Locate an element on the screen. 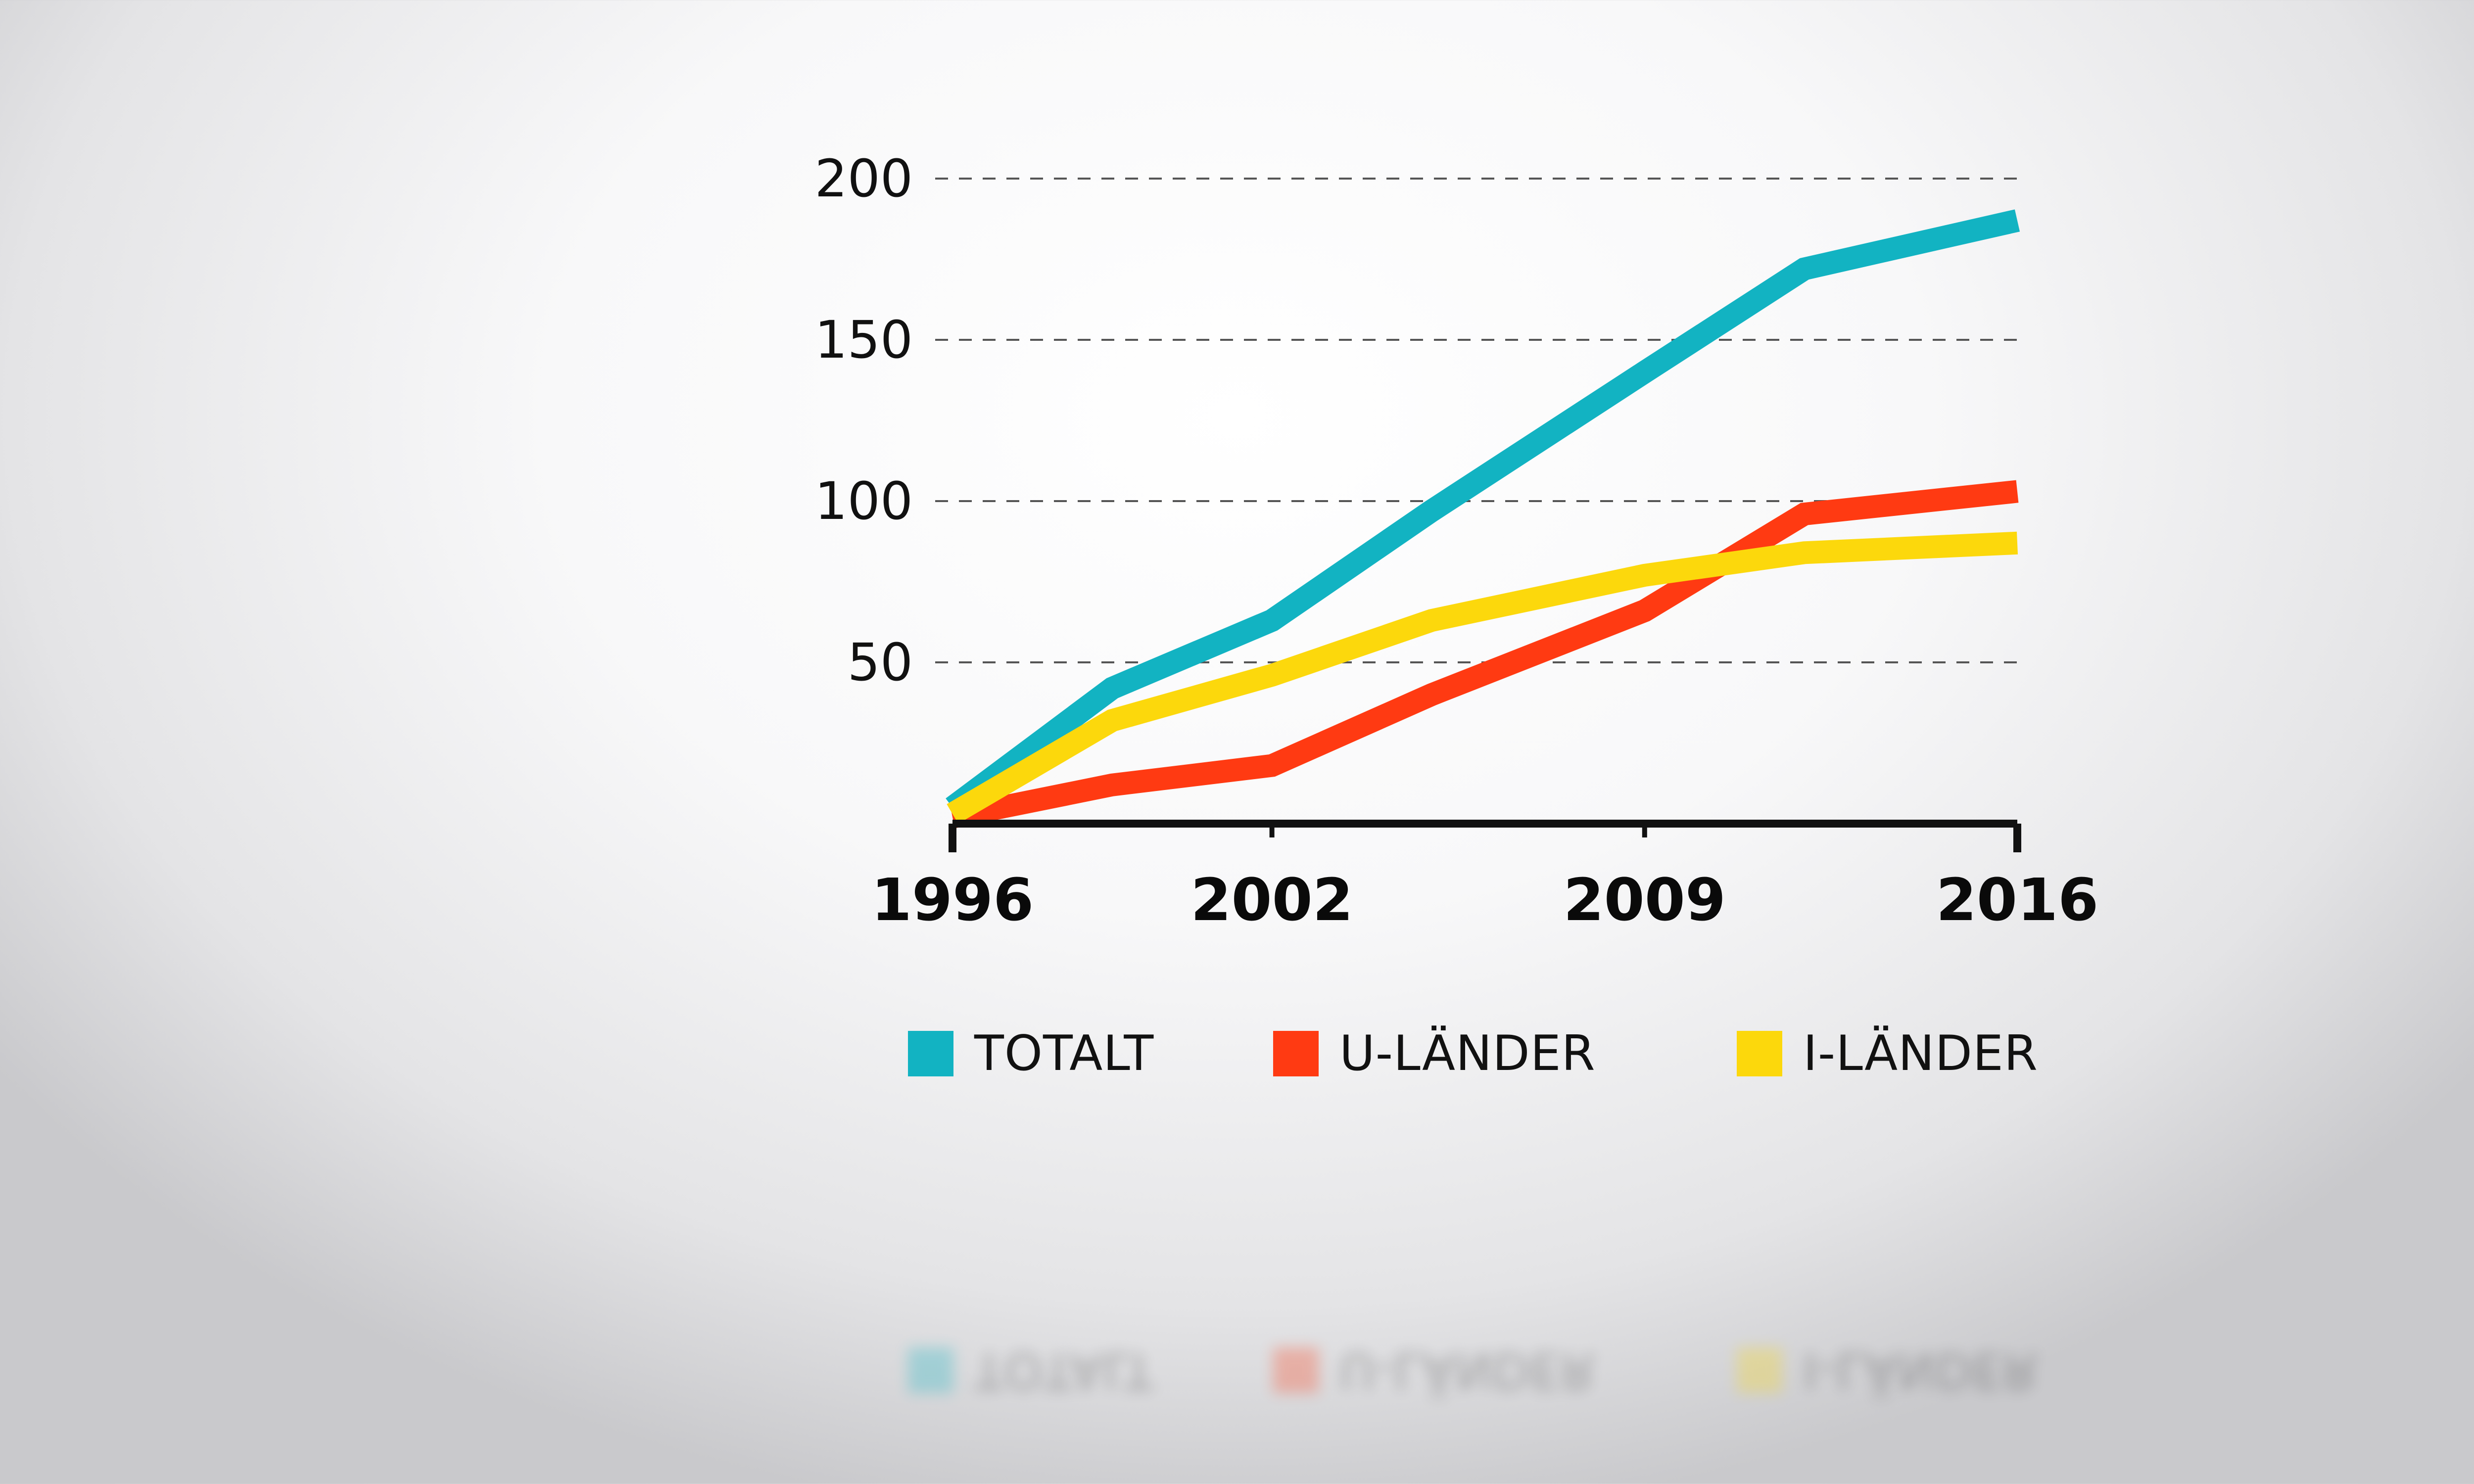 This screenshot has height=1484, width=2474. legend-item-2: U-LÄNDER is located at coordinates (1435, 1053).